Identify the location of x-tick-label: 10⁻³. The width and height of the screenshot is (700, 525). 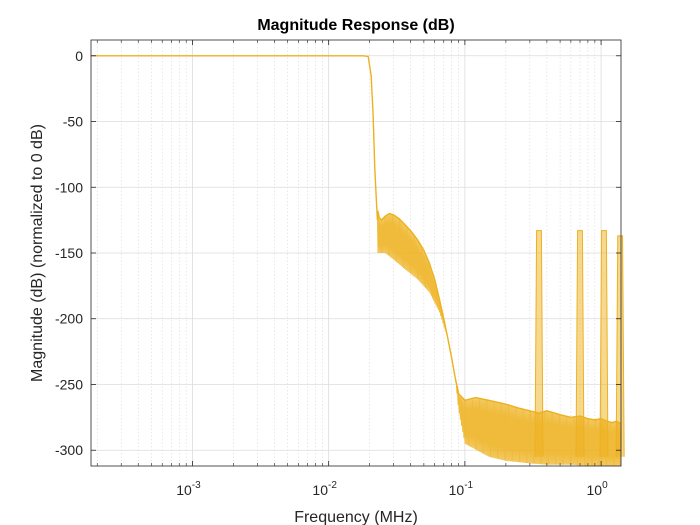
(188, 489).